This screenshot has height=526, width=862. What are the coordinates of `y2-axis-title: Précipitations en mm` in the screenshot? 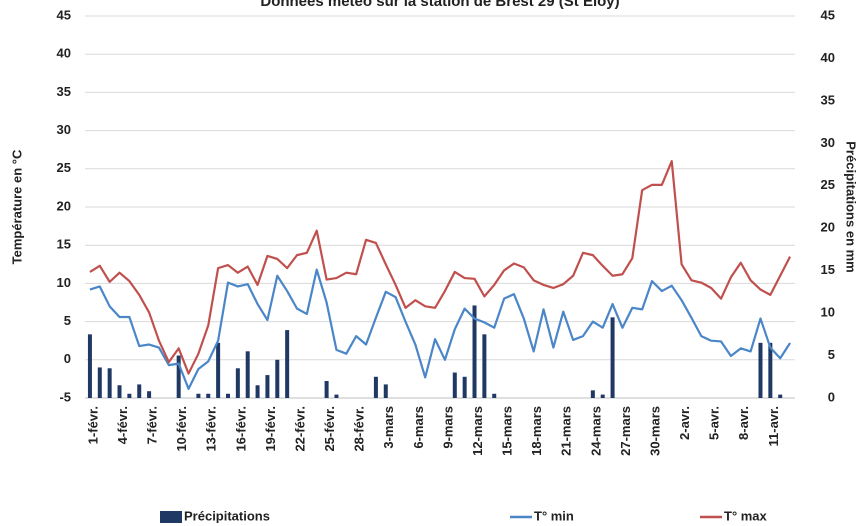 It's located at (851, 206).